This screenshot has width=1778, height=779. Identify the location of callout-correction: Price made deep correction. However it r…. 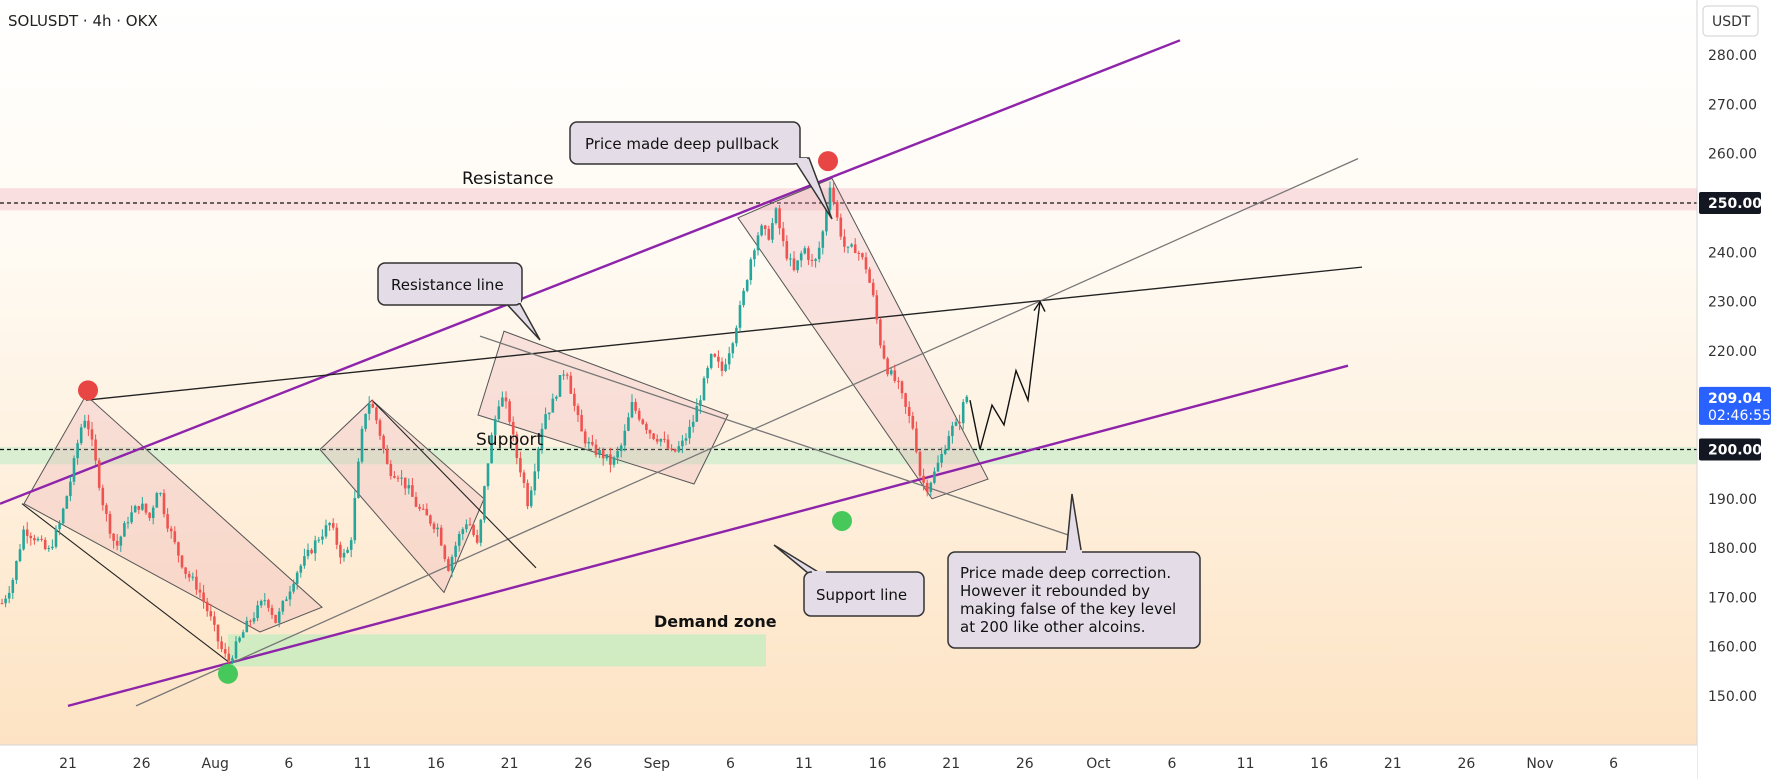
(1074, 571).